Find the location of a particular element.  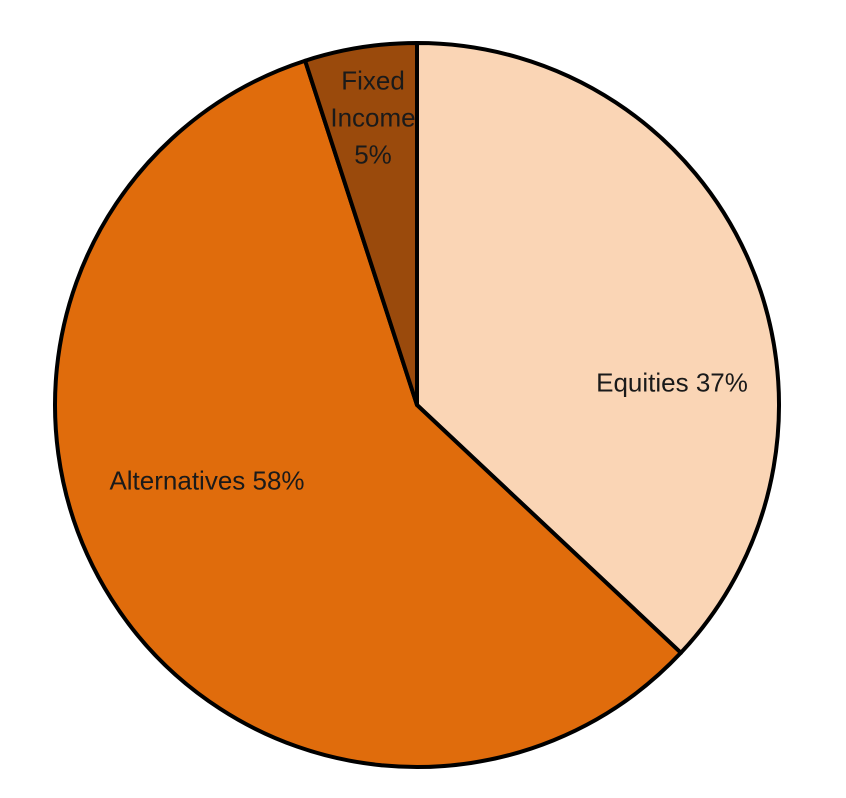

slice-label: Equities 37% is located at coordinates (672, 383).